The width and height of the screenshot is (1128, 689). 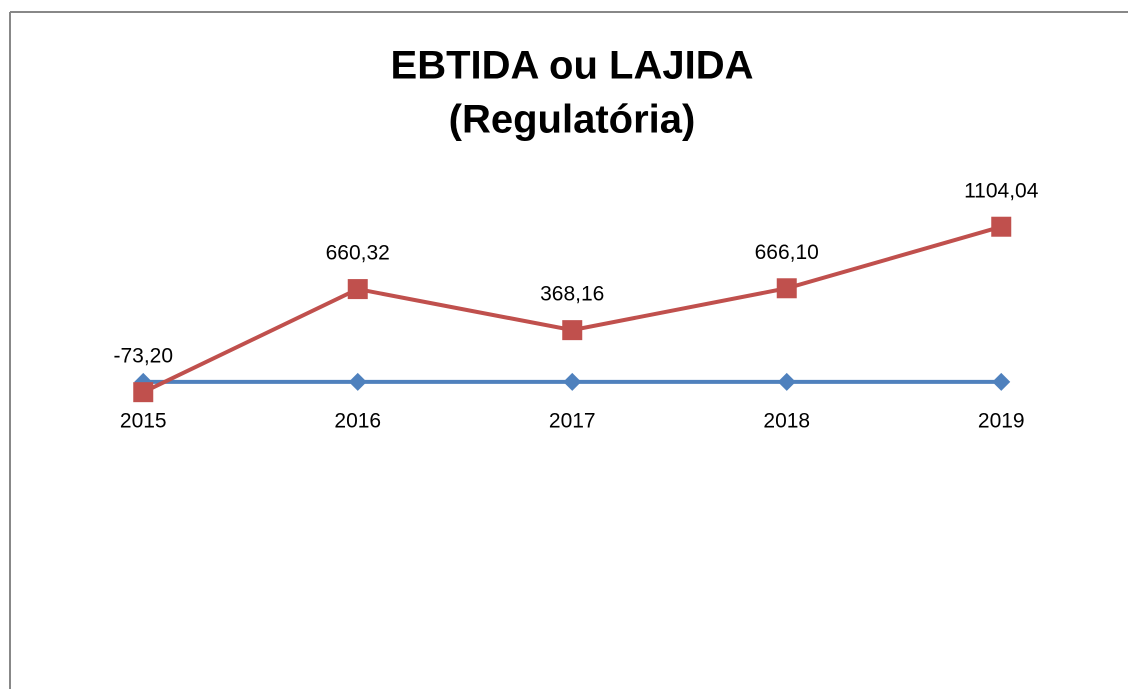 I want to click on chart-title: EBTIDA ou LAJIDA, so click(x=572, y=66).